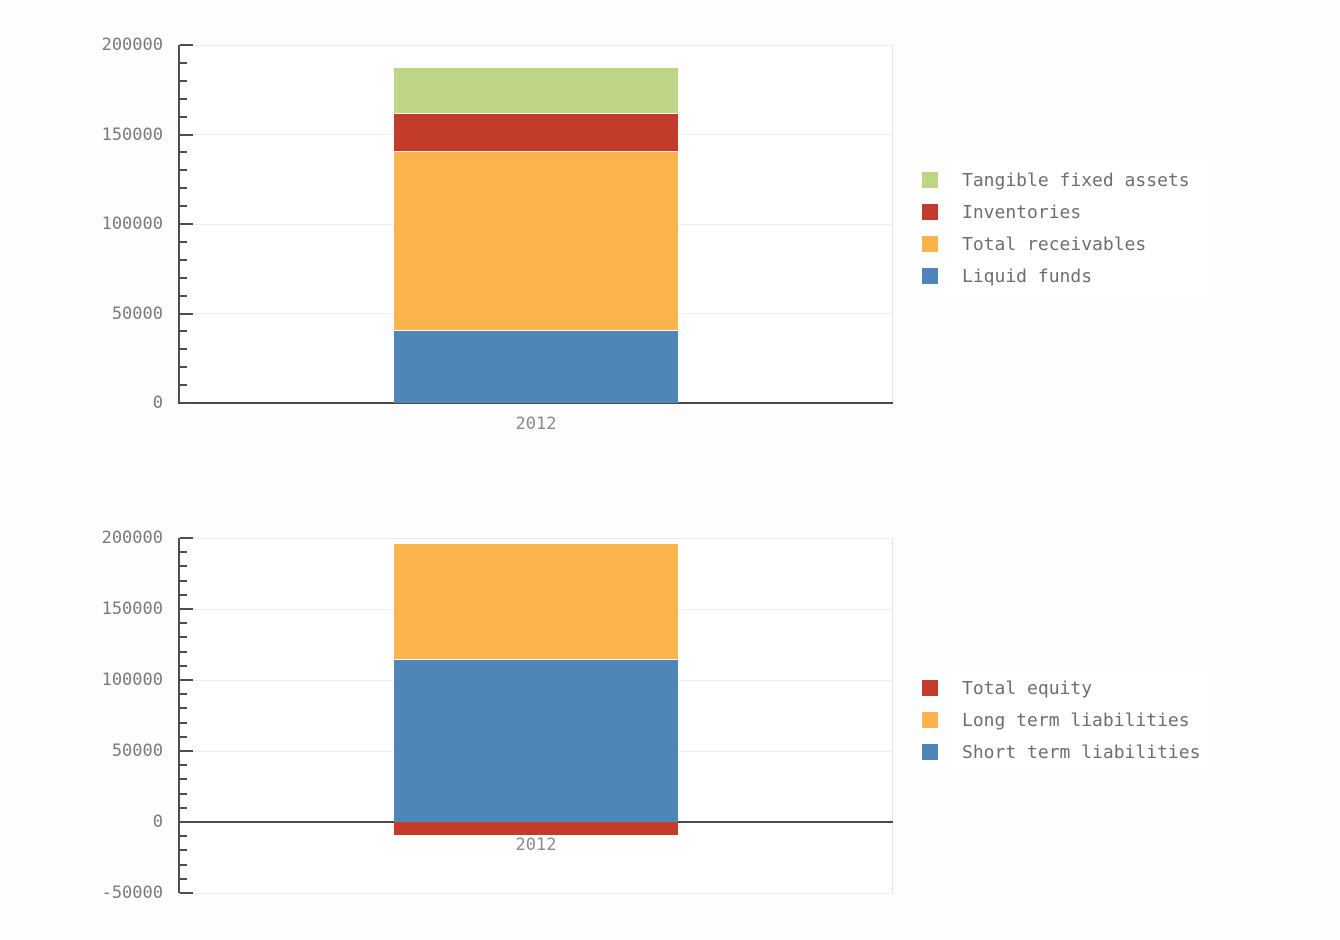  Describe the element at coordinates (535, 403) in the screenshot. I see `x-axis-line` at that location.